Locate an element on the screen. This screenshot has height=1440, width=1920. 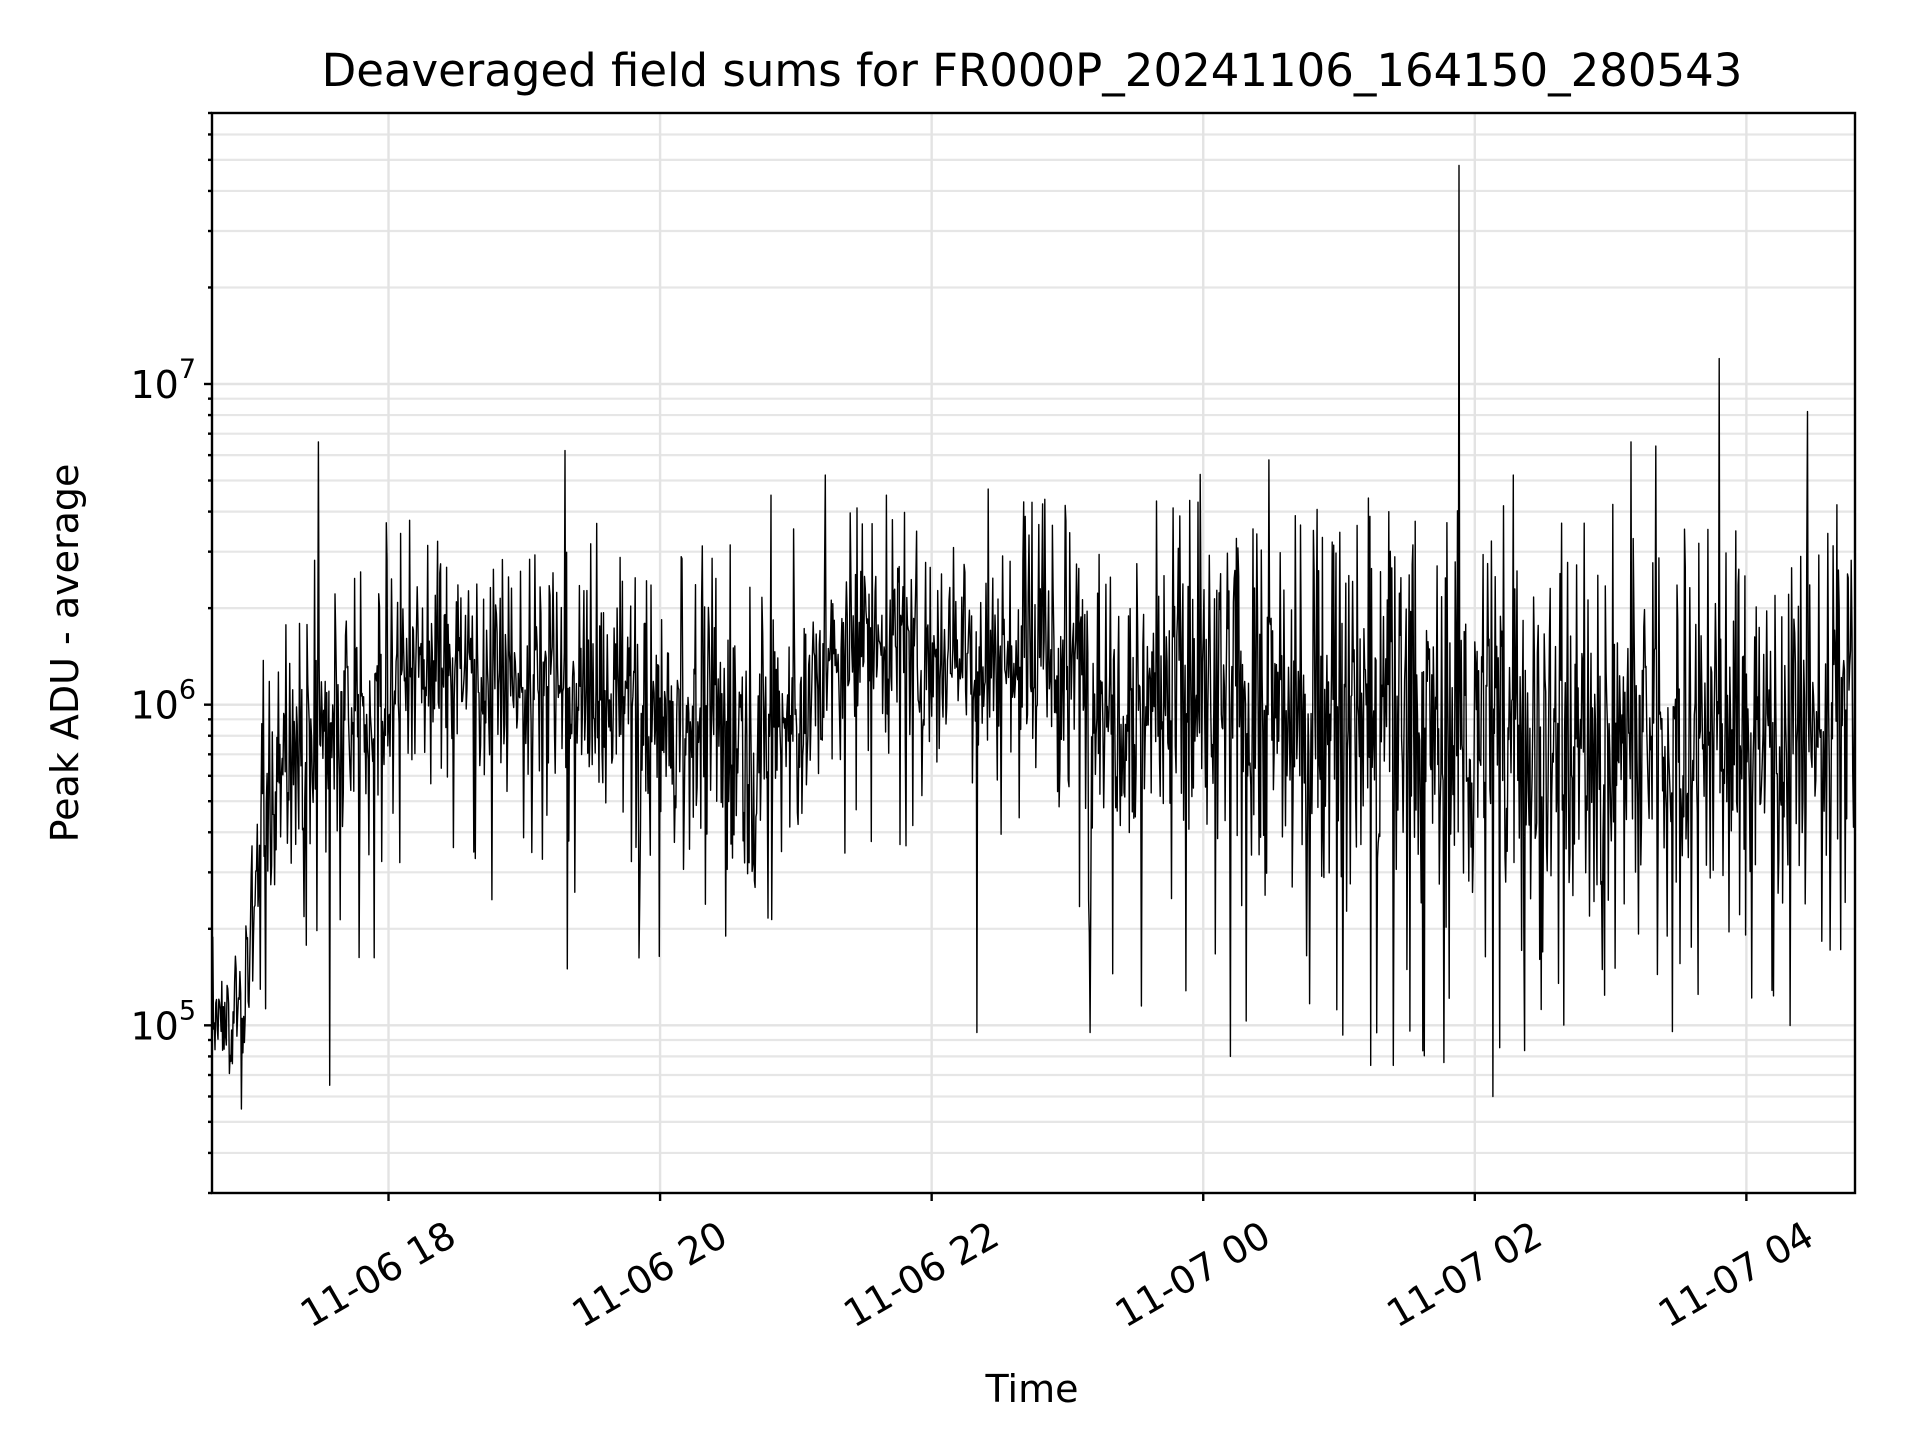
y-tick-label: 10⁷ is located at coordinates (163, 380).